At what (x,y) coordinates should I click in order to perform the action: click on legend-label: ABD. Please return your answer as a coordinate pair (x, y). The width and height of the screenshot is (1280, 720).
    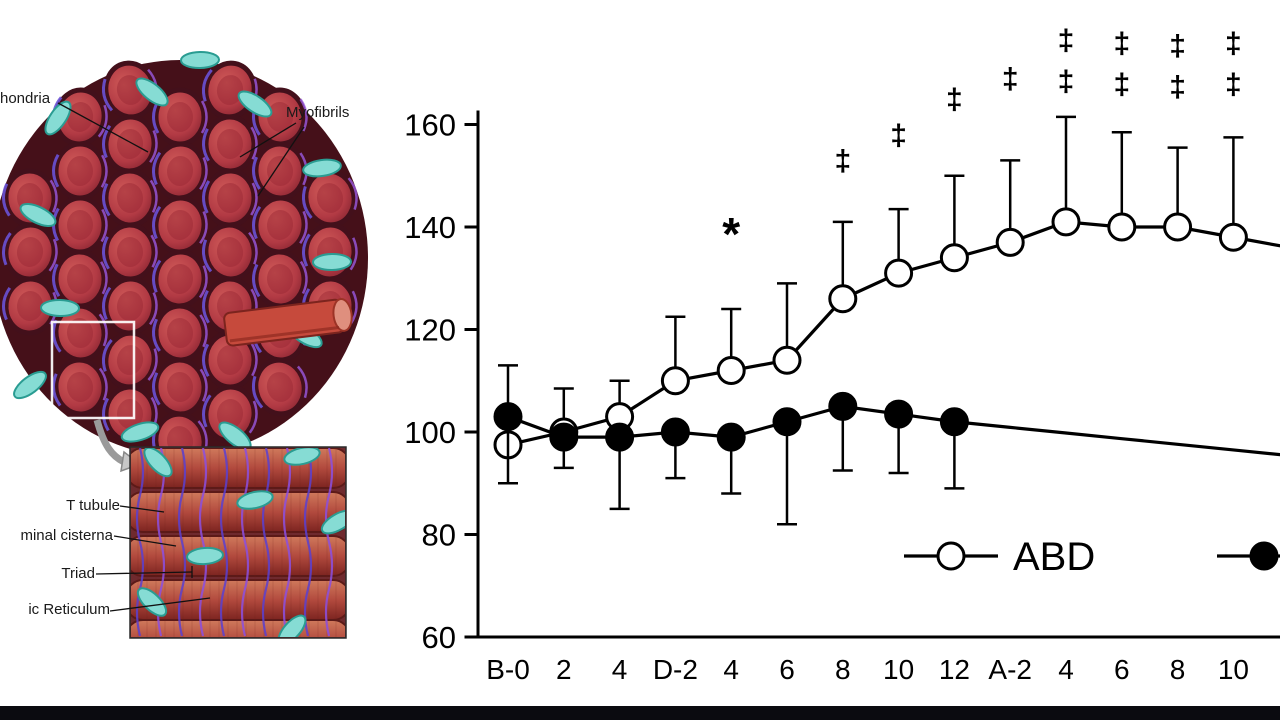
    Looking at the image, I should click on (1054, 557).